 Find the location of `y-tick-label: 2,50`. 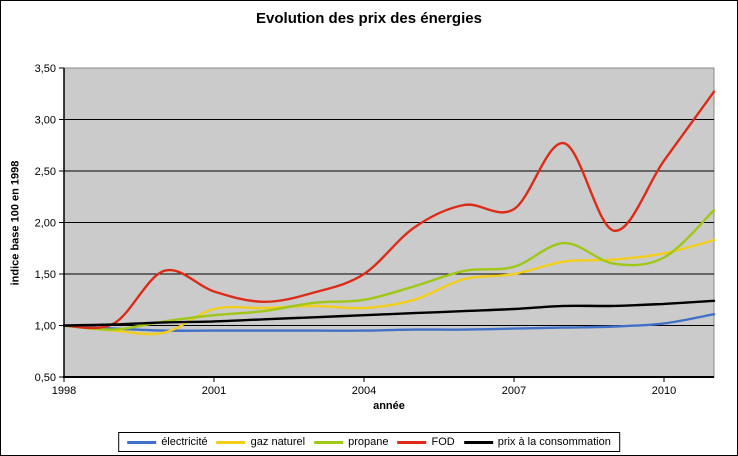

y-tick-label: 2,50 is located at coordinates (45, 172).